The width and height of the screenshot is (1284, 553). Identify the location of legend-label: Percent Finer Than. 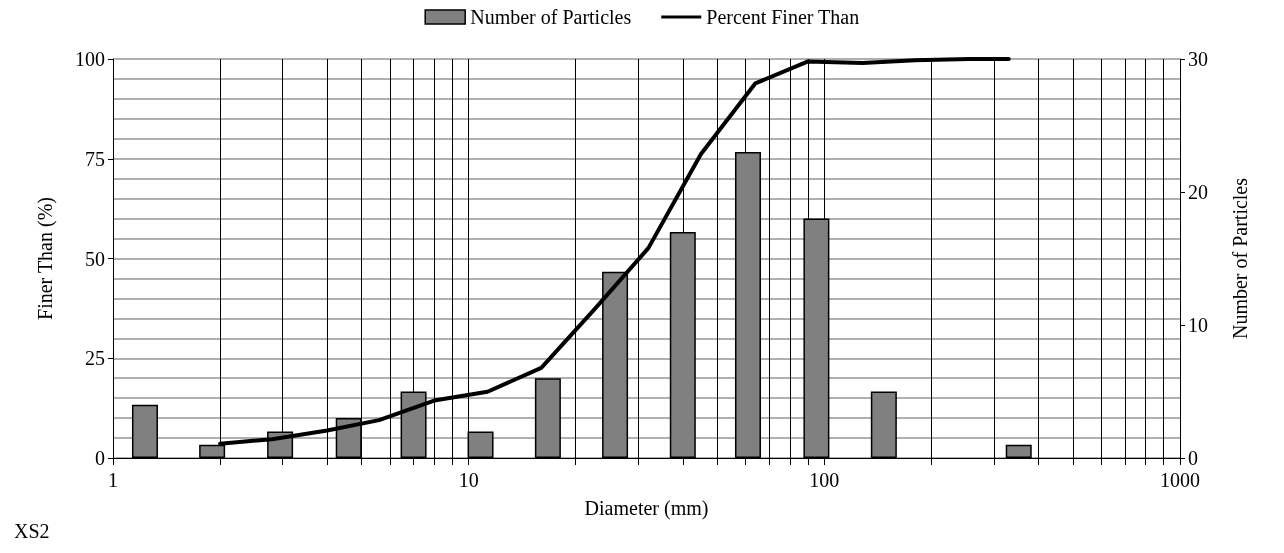
(783, 17).